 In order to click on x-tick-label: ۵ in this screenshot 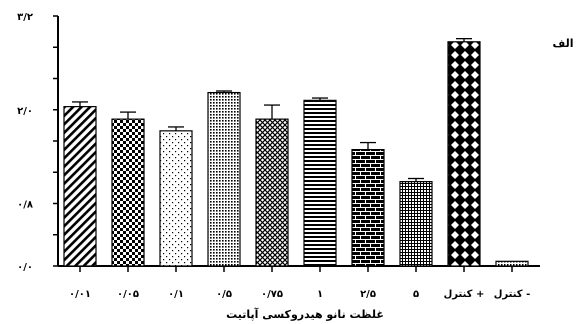, I will do `click(416, 294)`.